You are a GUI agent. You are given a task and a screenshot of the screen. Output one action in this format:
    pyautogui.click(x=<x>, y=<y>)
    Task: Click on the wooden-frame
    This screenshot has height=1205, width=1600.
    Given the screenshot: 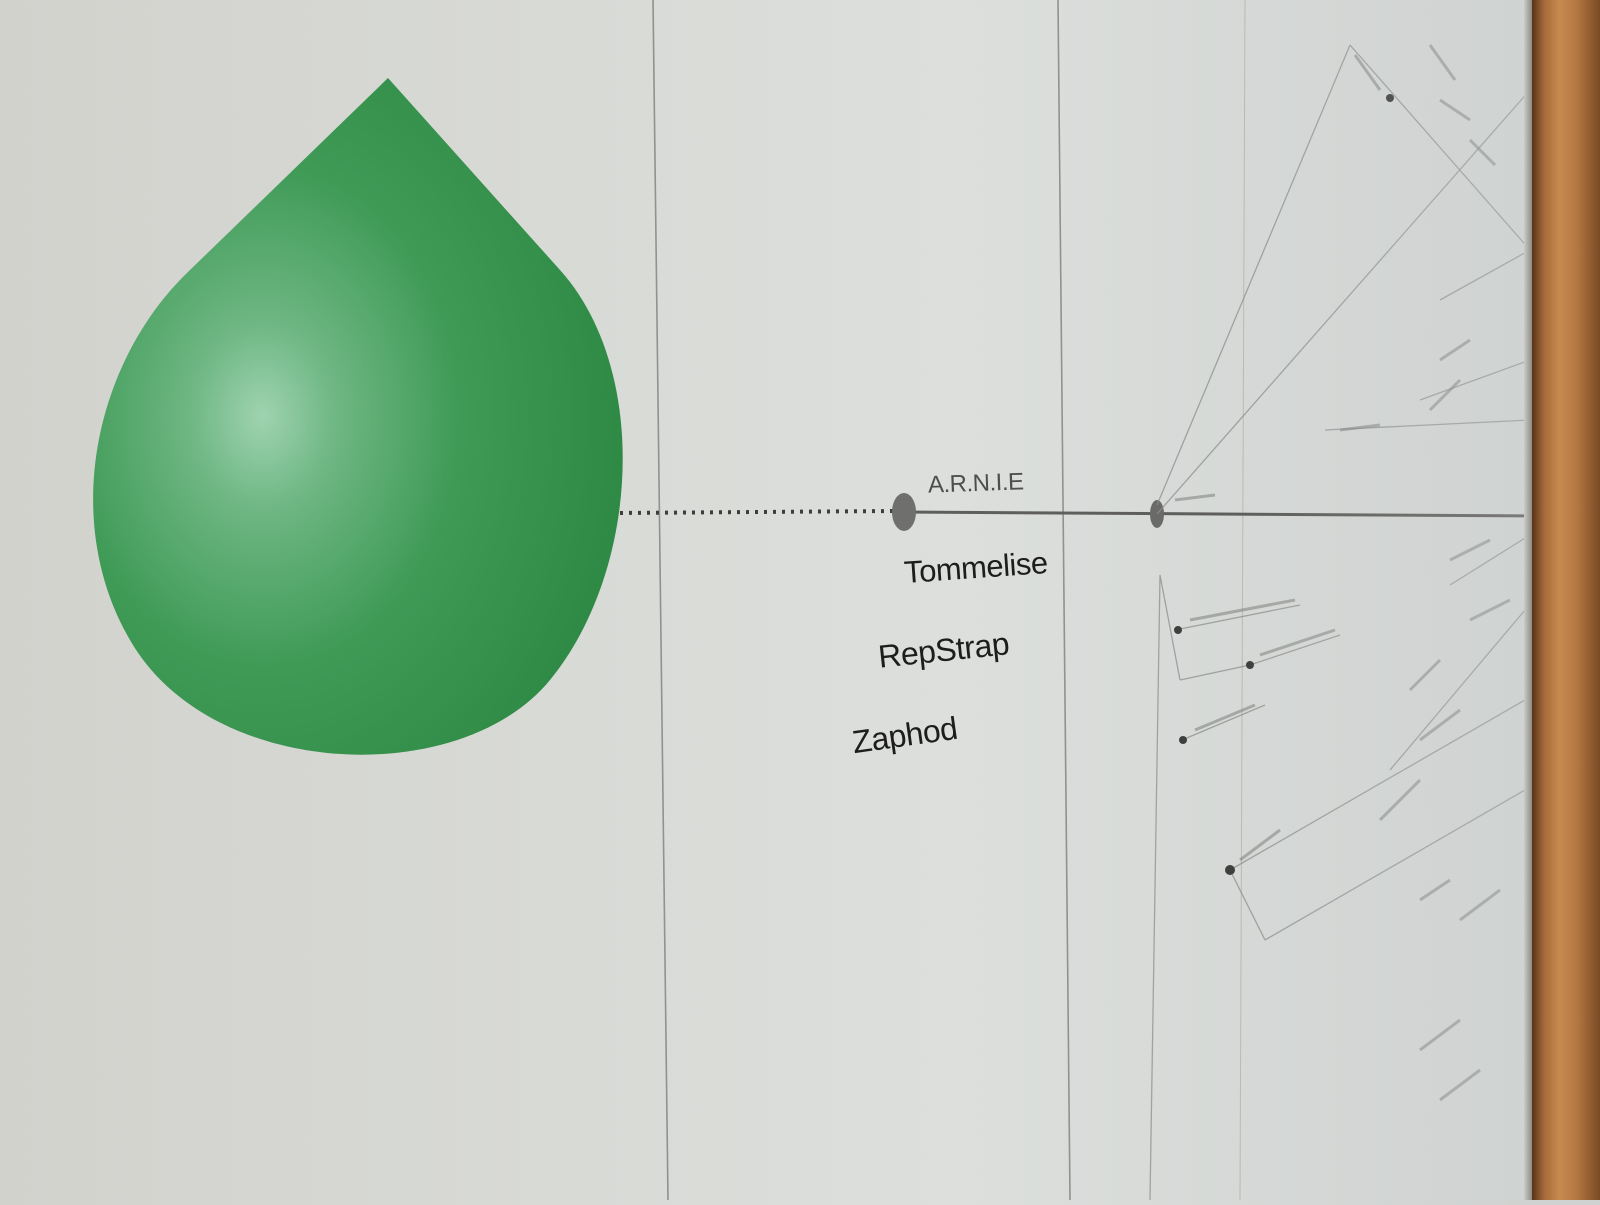 What is the action you would take?
    pyautogui.click(x=1566, y=600)
    